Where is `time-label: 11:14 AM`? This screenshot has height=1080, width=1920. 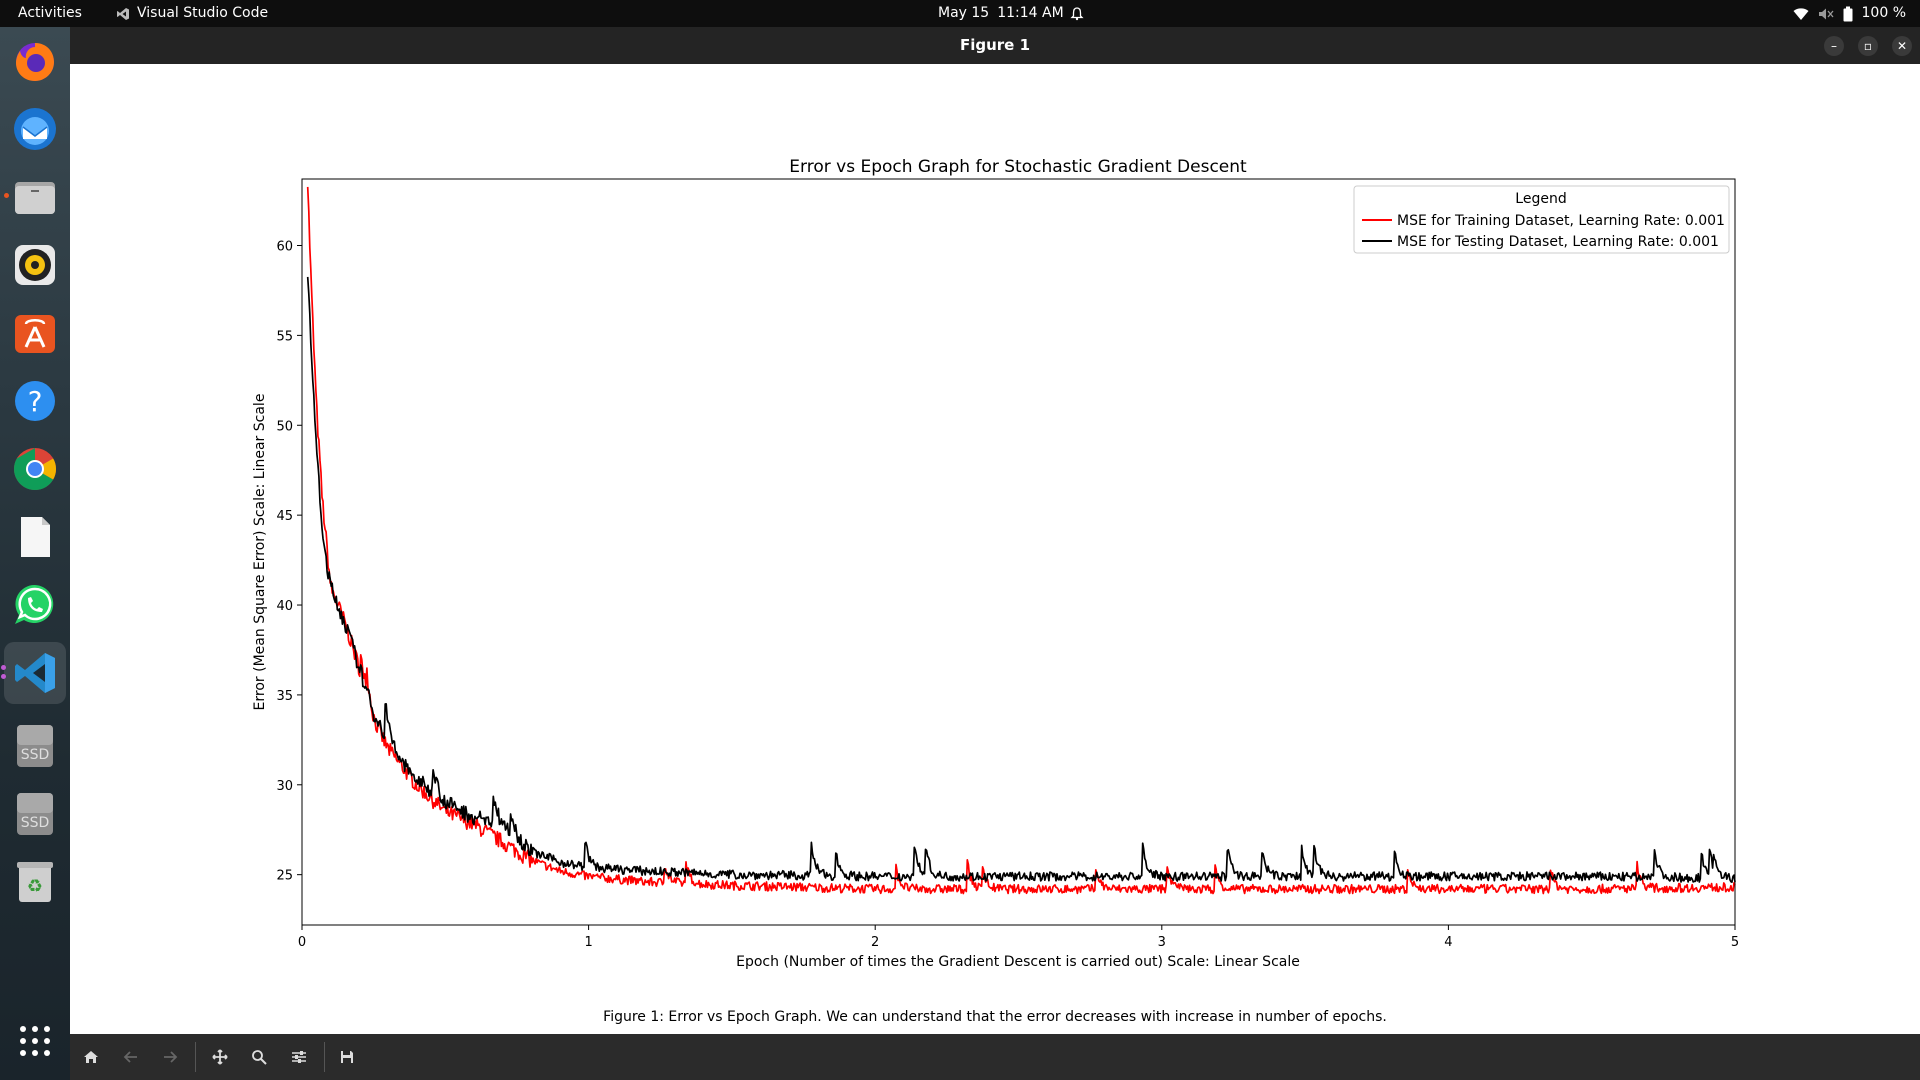 time-label: 11:14 AM is located at coordinates (1030, 13).